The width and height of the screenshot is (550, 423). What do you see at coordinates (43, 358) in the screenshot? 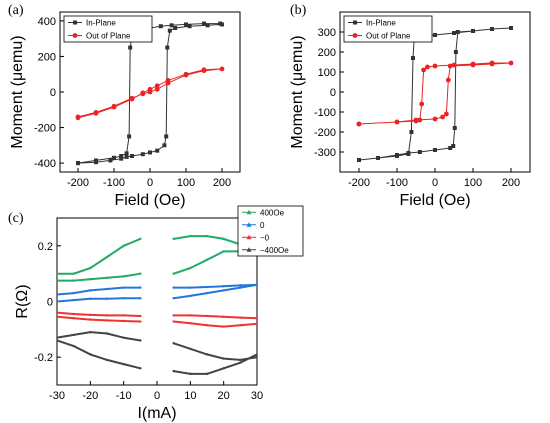
I see `y-tick-label: -0.2` at bounding box center [43, 358].